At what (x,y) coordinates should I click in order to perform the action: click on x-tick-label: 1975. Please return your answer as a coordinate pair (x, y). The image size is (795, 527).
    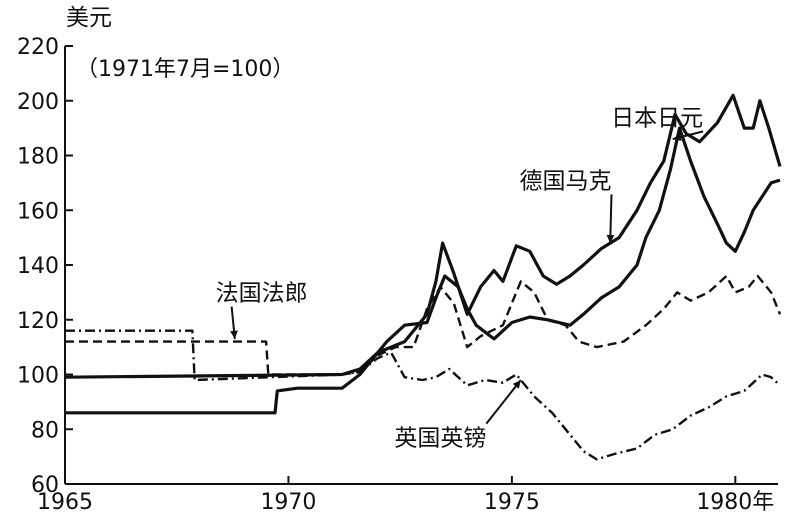
    Looking at the image, I should click on (512, 502).